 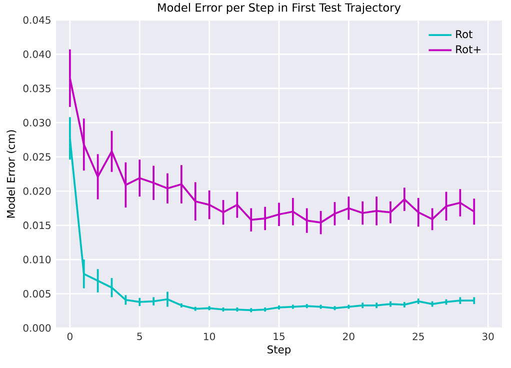 What do you see at coordinates (36, 294) in the screenshot?
I see `y-tick-label: 0.005` at bounding box center [36, 294].